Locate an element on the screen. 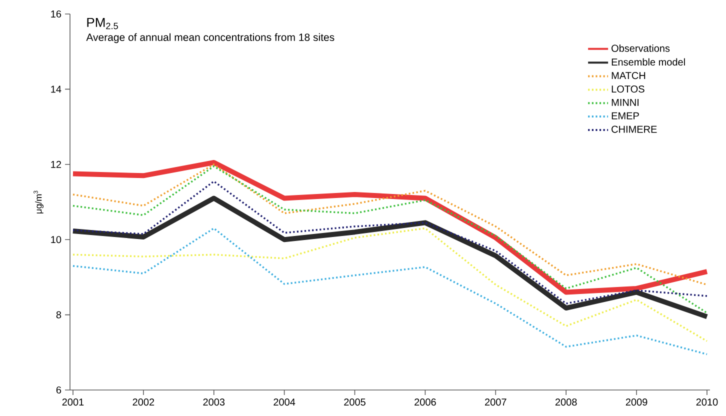 The width and height of the screenshot is (726, 416). legend-label: LOTOS is located at coordinates (628, 89).